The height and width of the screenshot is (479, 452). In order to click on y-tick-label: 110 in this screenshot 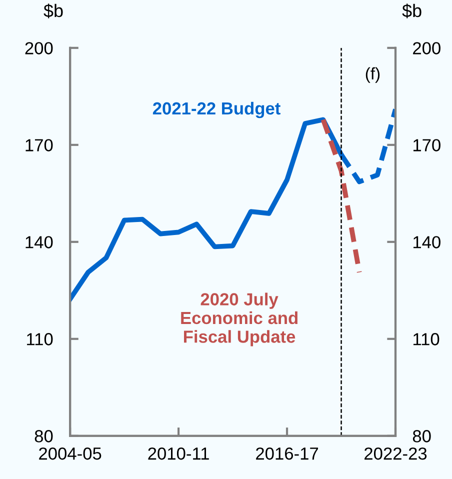, I will do `click(40, 339)`.